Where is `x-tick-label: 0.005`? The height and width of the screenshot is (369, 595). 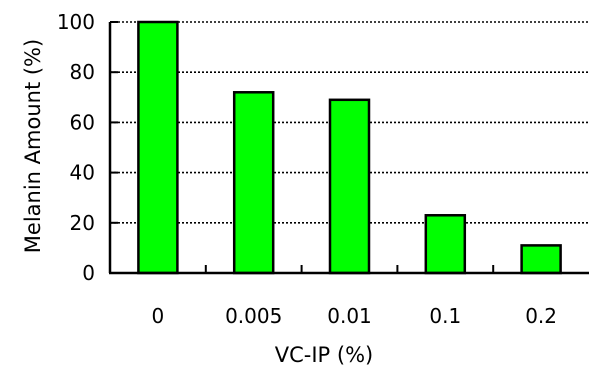 x-tick-label: 0.005 is located at coordinates (253, 316).